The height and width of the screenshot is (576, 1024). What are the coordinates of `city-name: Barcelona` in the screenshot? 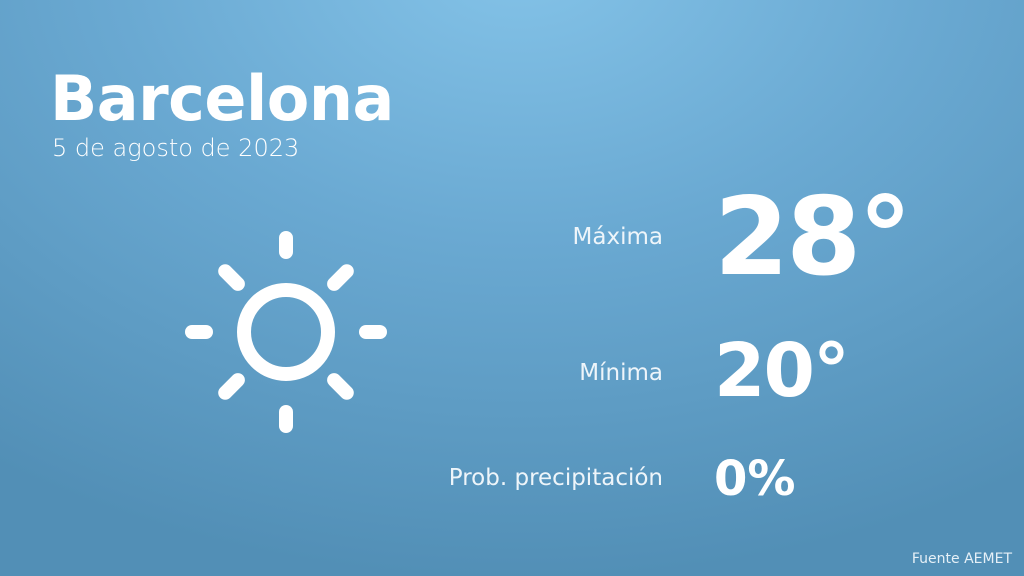 It's located at (222, 98).